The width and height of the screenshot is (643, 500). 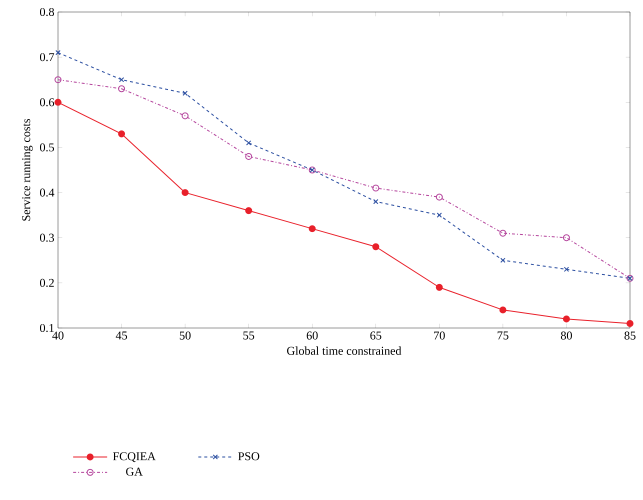 What do you see at coordinates (566, 336) in the screenshot?
I see `x-tick-label: 80` at bounding box center [566, 336].